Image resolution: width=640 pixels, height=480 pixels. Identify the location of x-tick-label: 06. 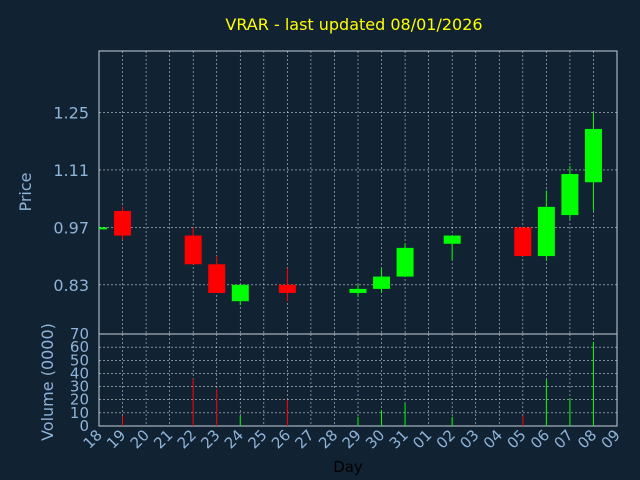
(540, 439).